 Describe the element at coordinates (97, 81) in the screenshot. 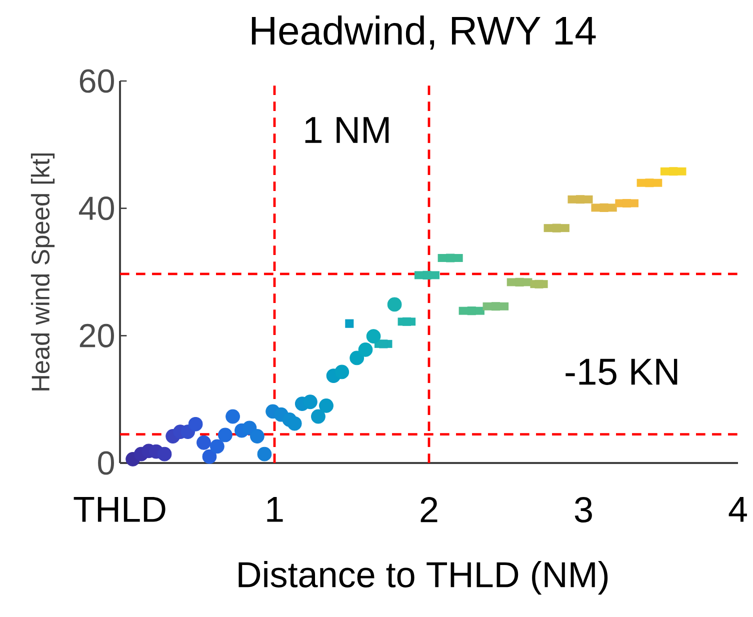

I see `y-tick-label: 60` at that location.